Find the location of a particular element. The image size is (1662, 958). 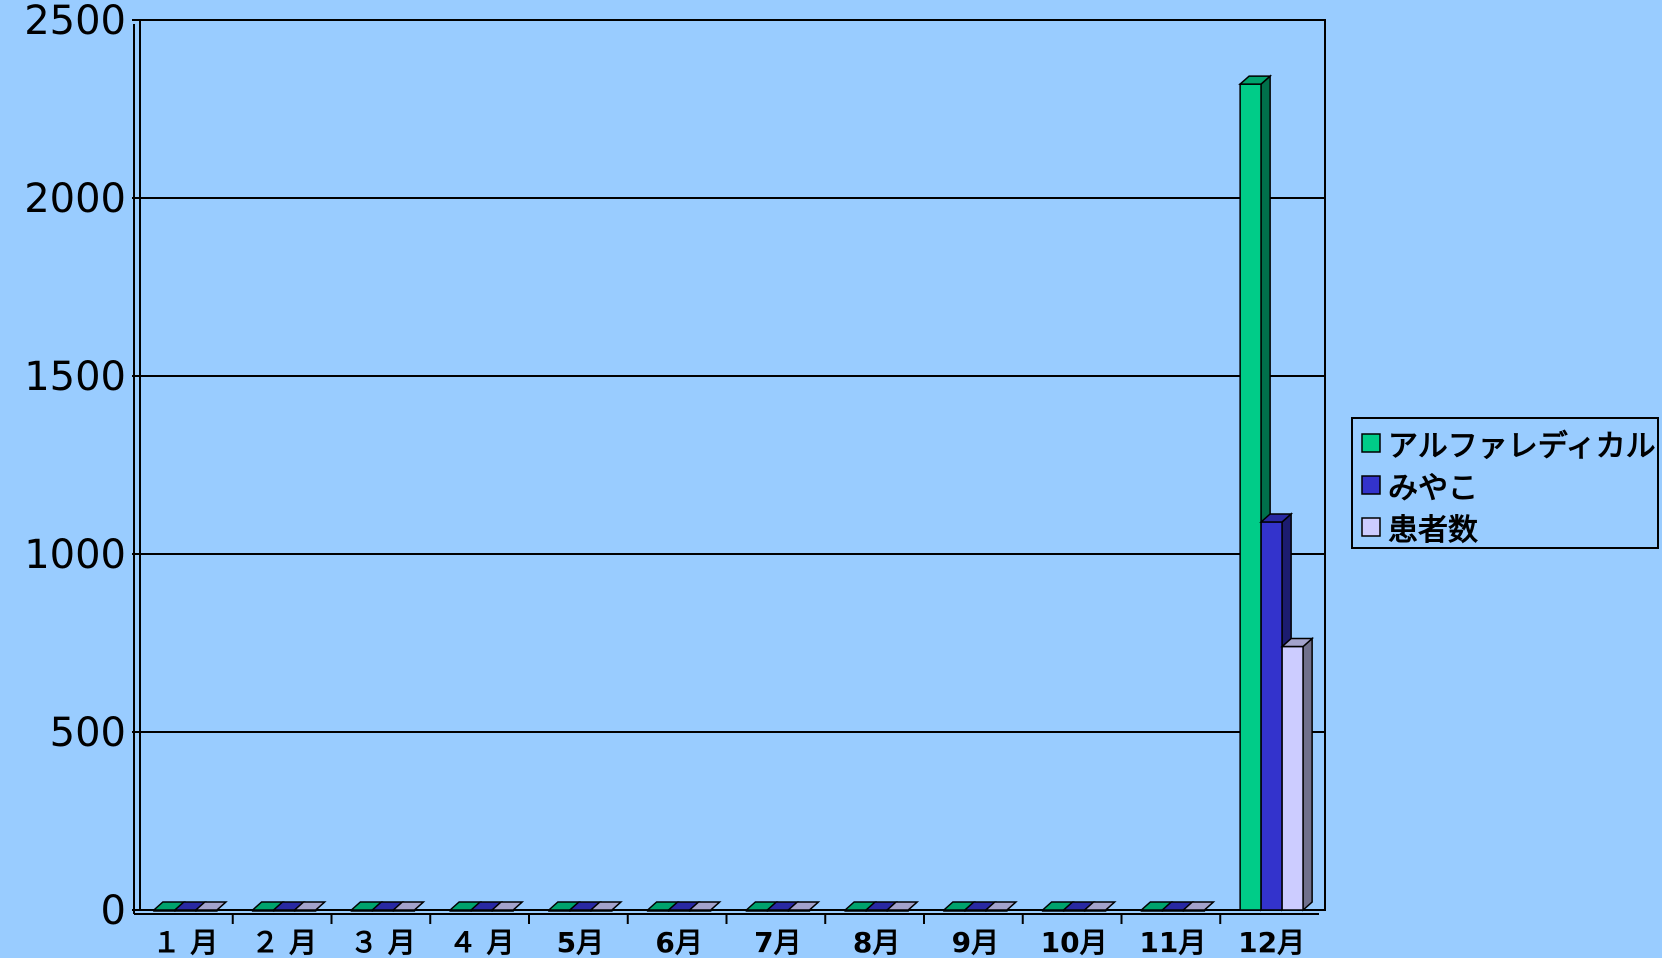

y-tick-label: 2000 is located at coordinates (75, 199).